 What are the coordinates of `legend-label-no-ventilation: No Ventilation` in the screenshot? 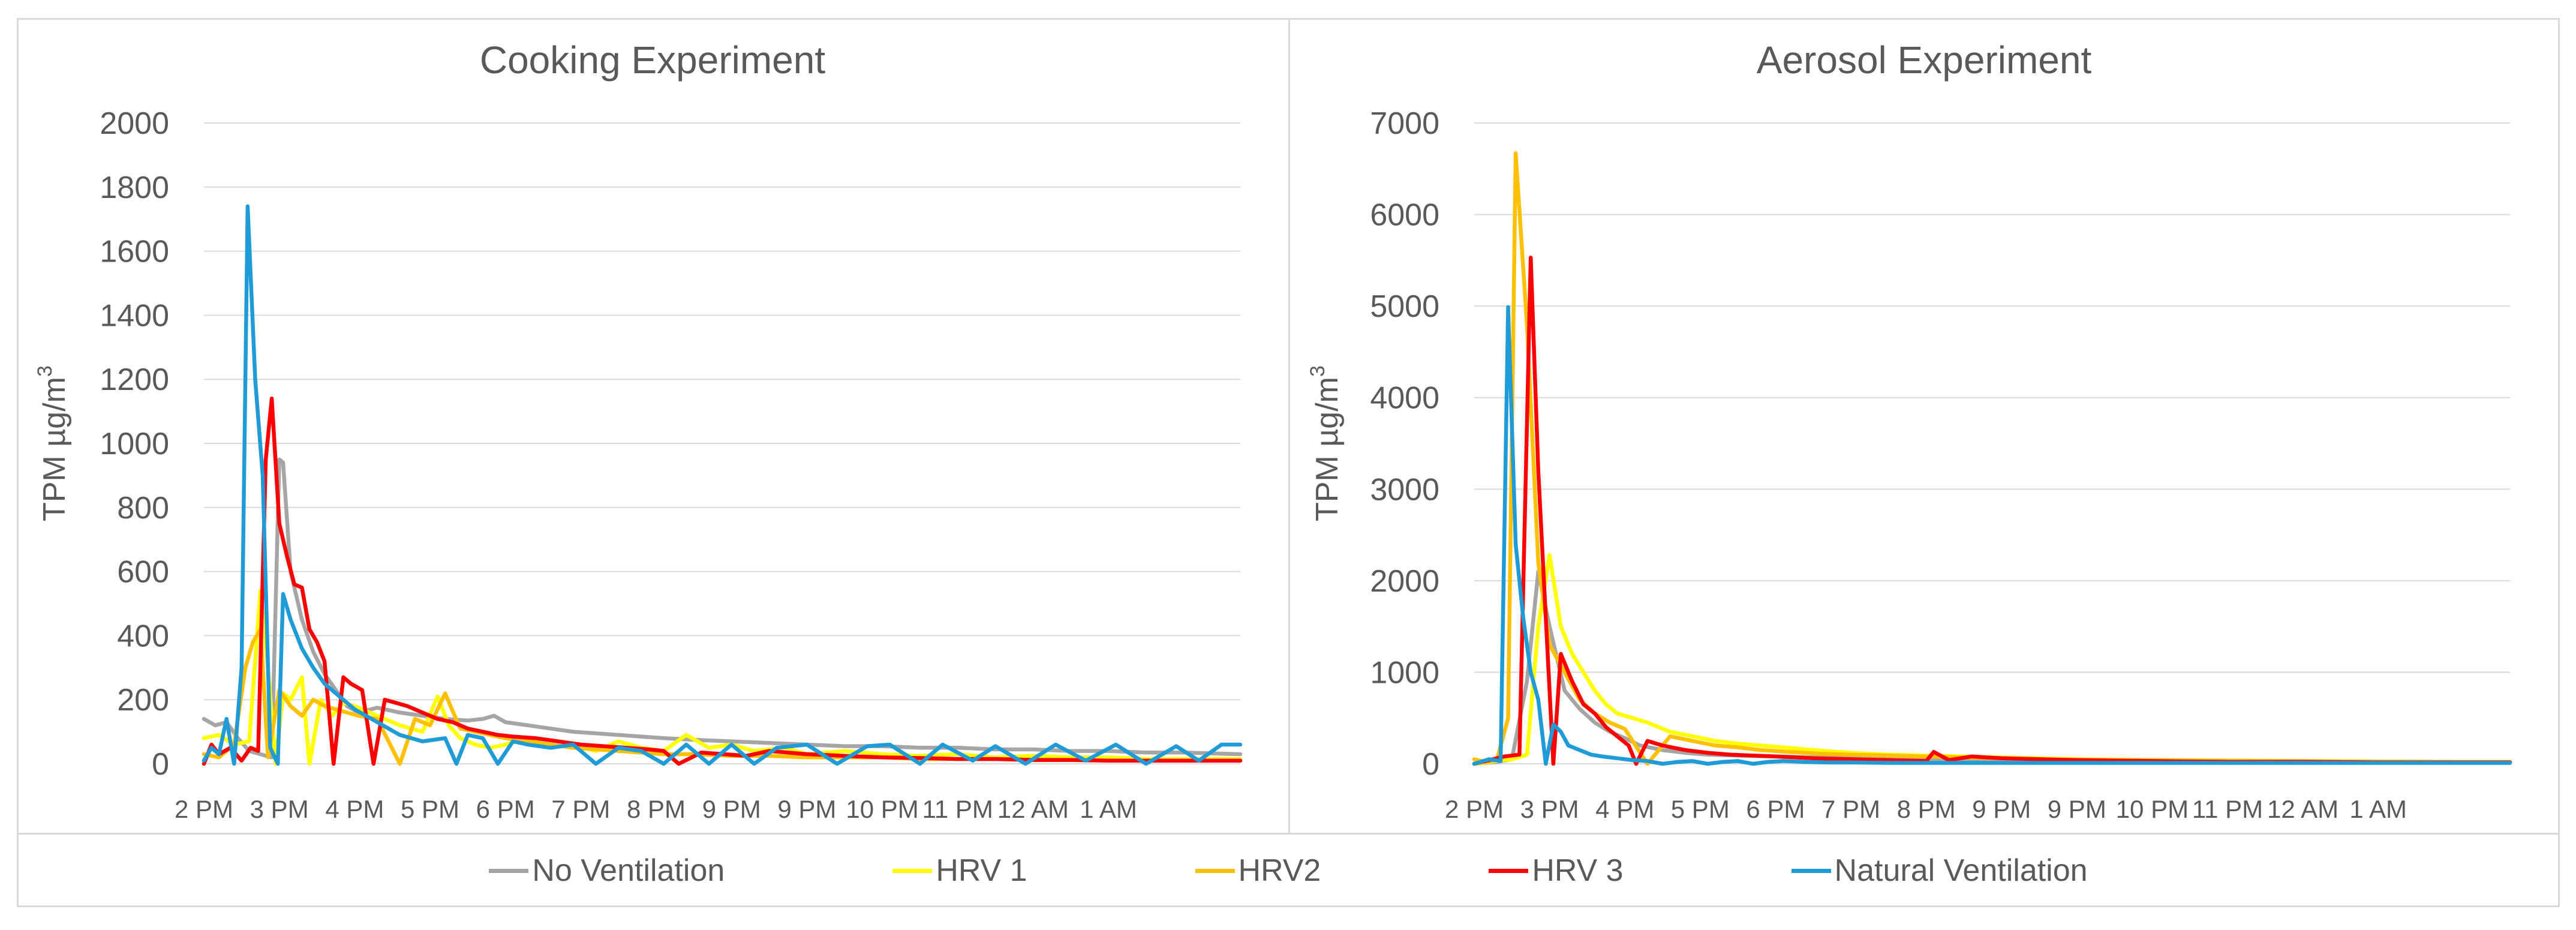 It's located at (628, 871).